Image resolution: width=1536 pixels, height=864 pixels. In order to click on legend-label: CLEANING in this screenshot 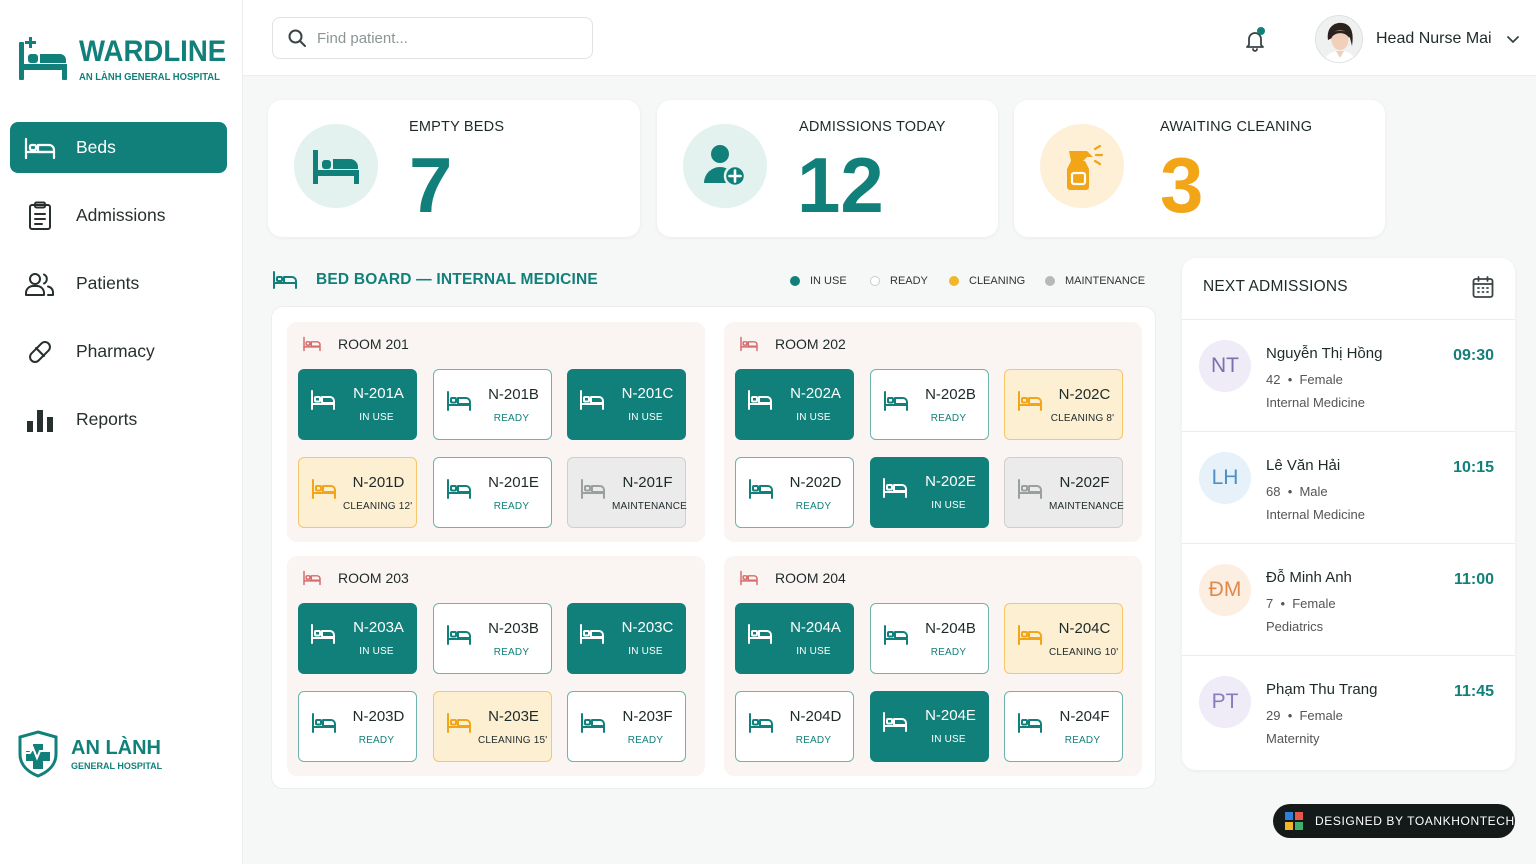, I will do `click(997, 281)`.